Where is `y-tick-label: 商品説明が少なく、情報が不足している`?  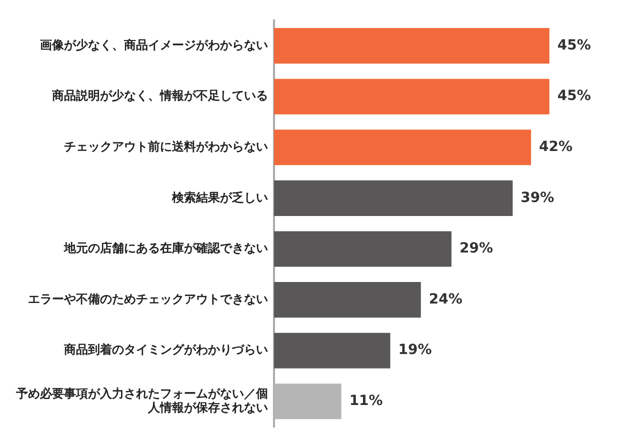
y-tick-label: 商品説明が少なく、情報が不足している is located at coordinates (159, 95).